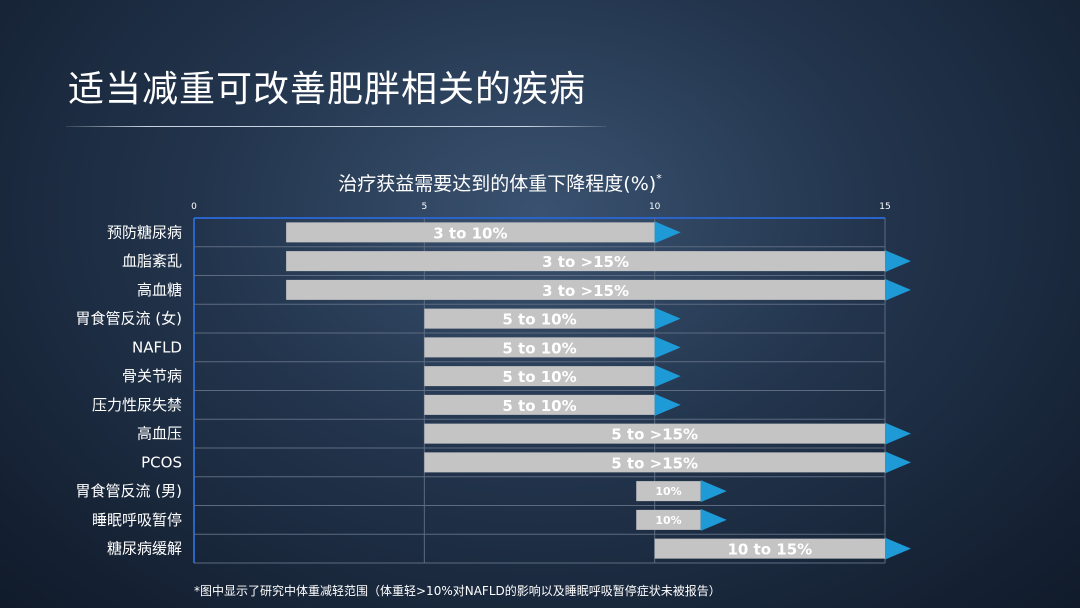 Image resolution: width=1080 pixels, height=608 pixels. Describe the element at coordinates (327, 89) in the screenshot. I see `slide-title: 适当减重可改善肥胖相关的疾病` at that location.